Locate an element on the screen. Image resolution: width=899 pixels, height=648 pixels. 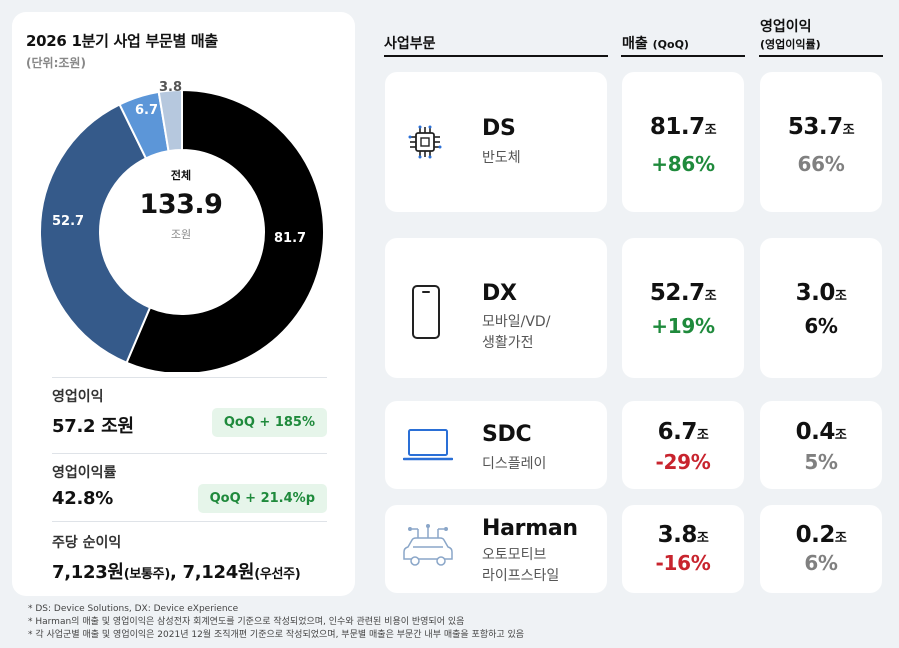
connected-car-icon is located at coordinates (428, 545).